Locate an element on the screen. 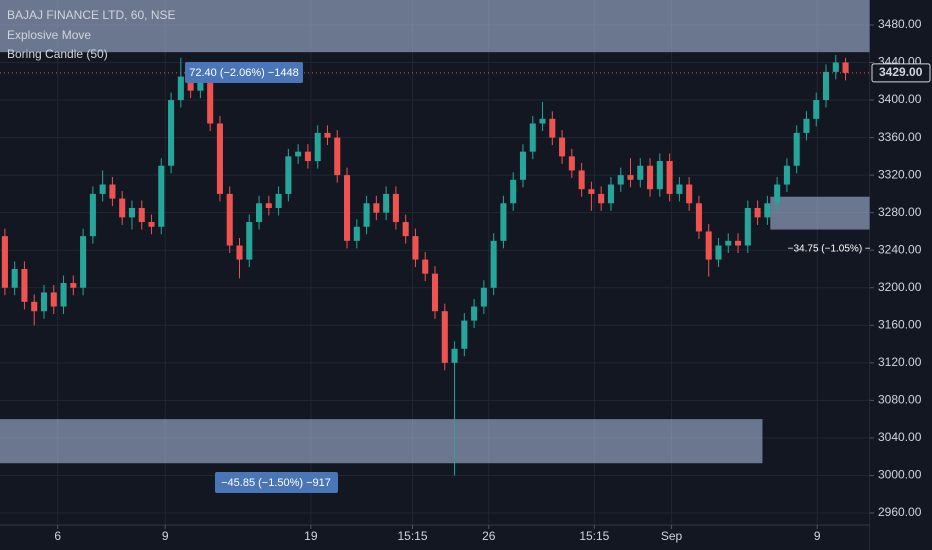 The image size is (932, 550). y-tick-label: 3360.00 is located at coordinates (900, 137).